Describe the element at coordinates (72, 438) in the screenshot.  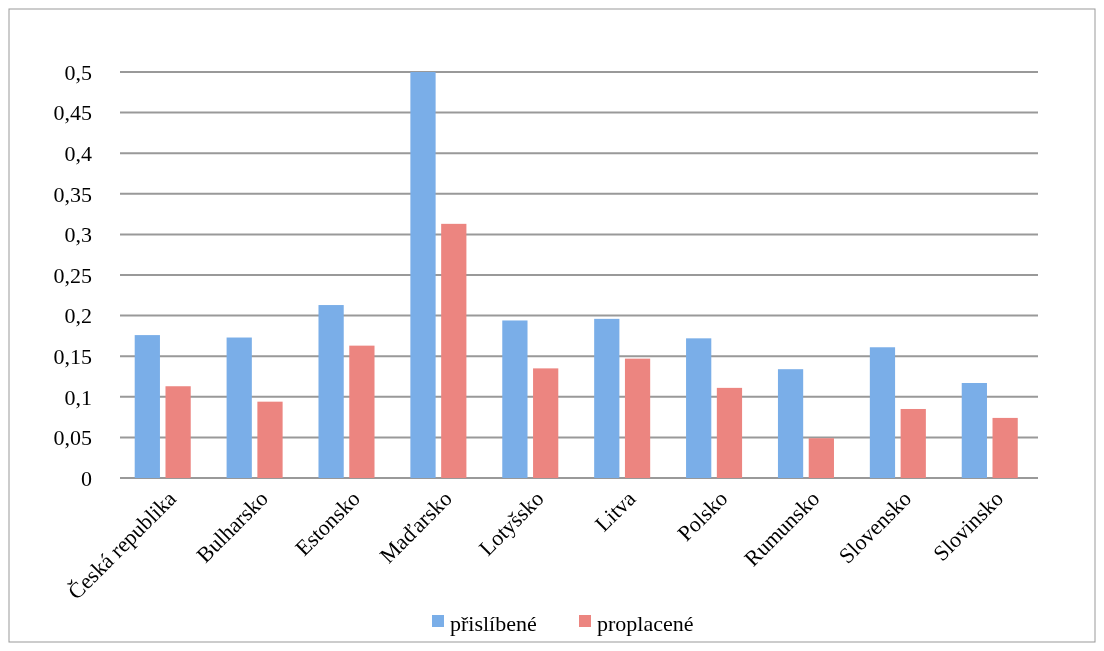
I see `y-tick-label: 0,05` at that location.